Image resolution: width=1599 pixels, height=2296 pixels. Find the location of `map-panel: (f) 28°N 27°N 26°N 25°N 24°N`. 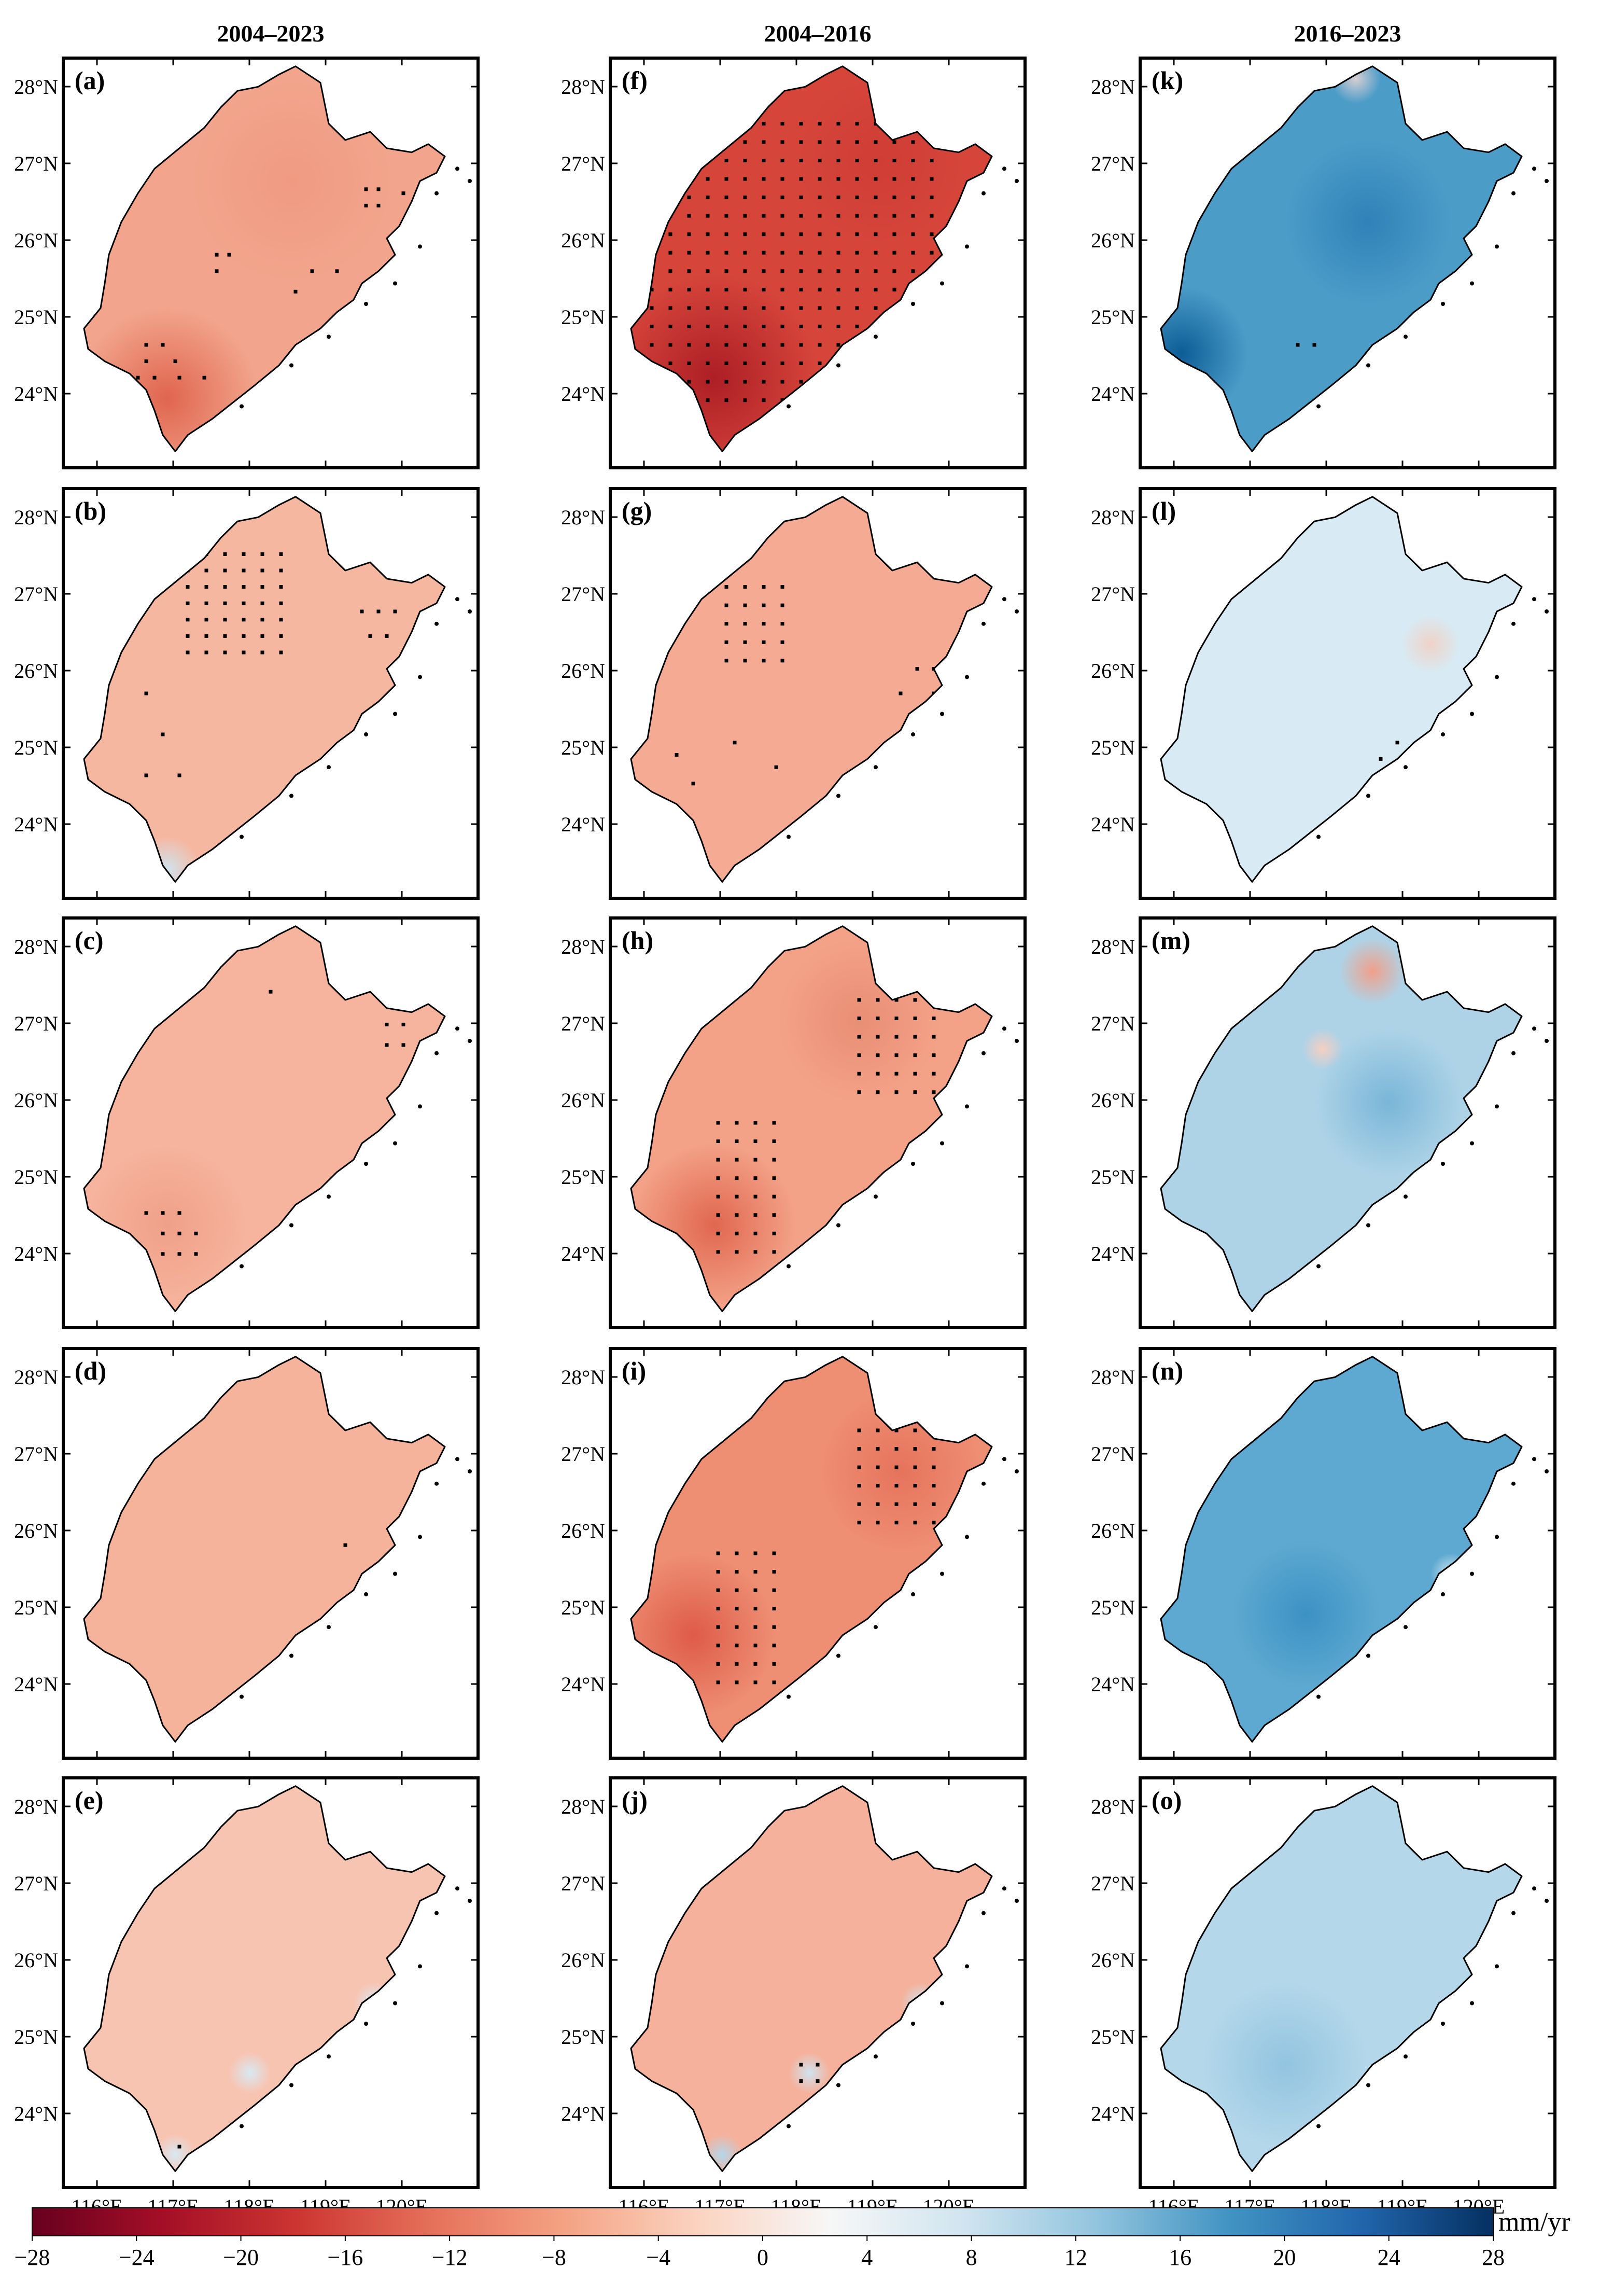

map-panel: (f) 28°N 27°N 26°N 25°N 24°N is located at coordinates (794, 263).